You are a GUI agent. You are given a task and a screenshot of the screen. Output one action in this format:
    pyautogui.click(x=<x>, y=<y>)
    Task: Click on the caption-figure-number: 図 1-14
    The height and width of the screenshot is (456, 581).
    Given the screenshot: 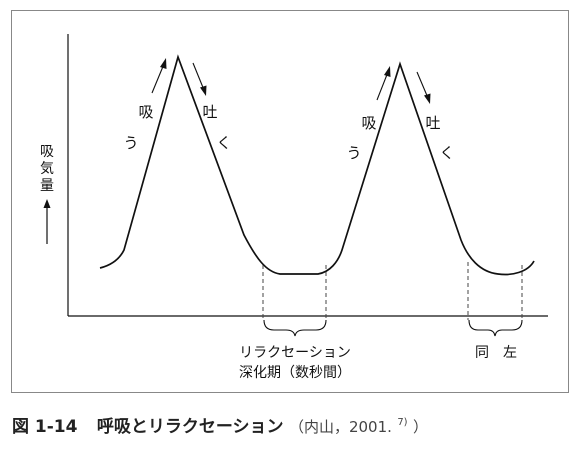 What is the action you would take?
    pyautogui.click(x=45, y=427)
    